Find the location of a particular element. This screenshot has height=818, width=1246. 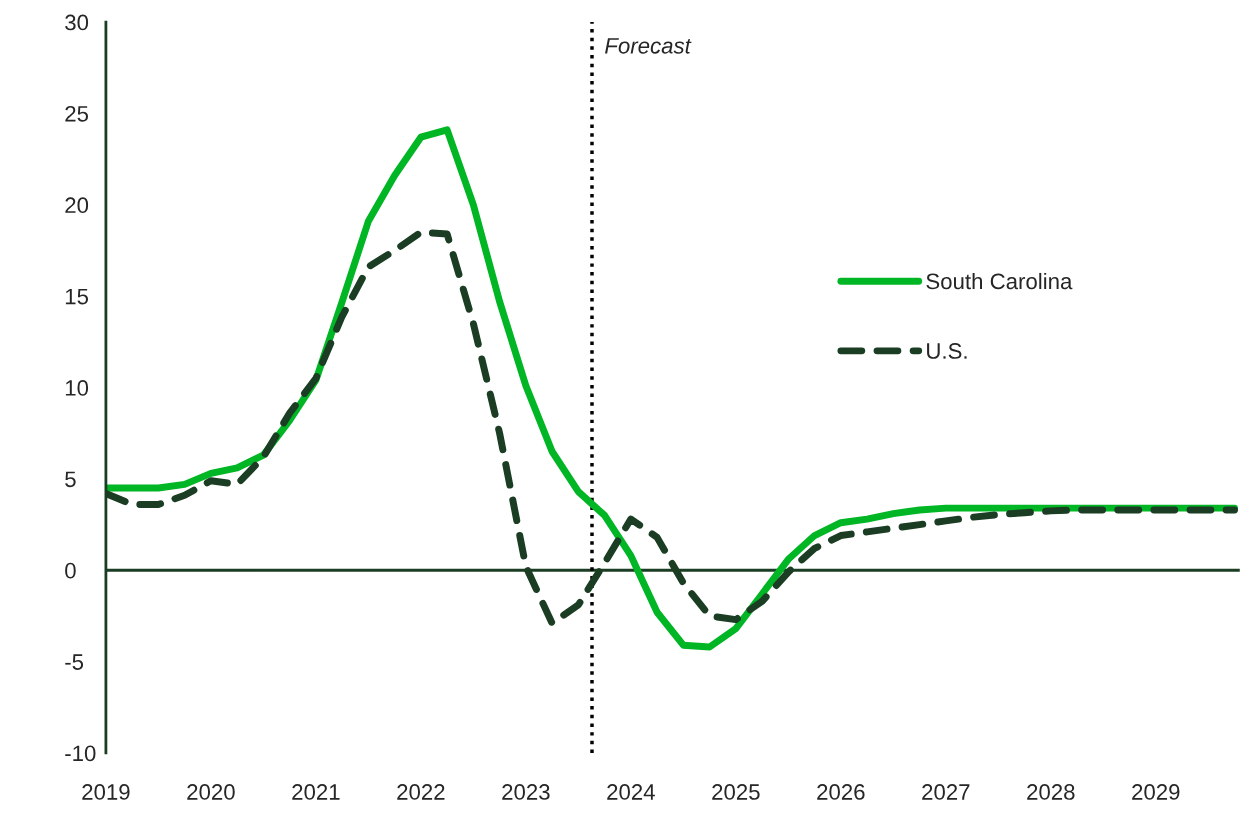

x-tick-label: 2019 is located at coordinates (106, 792).